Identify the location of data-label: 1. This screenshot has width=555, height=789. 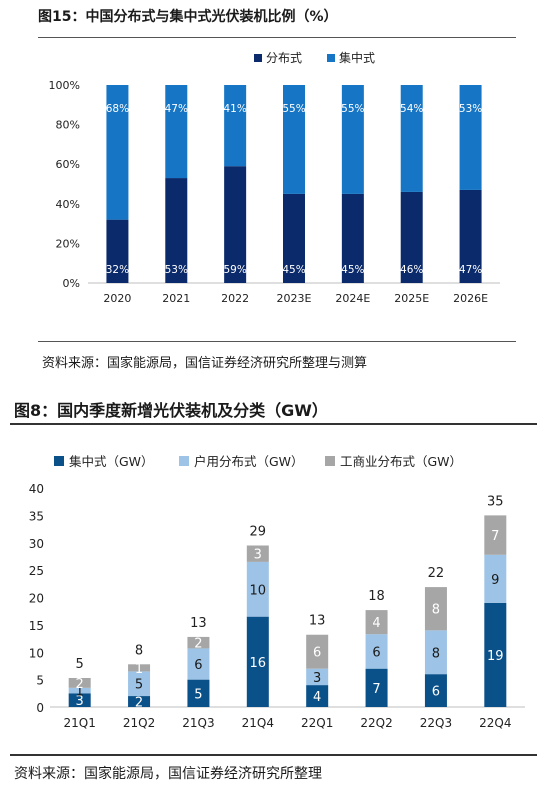
(80, 692).